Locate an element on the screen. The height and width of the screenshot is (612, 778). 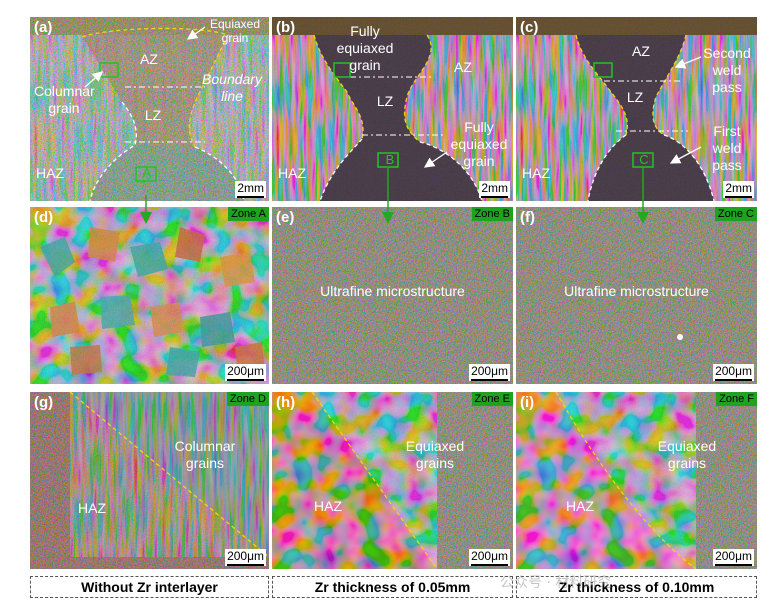
scale-bar-h: 200μm is located at coordinates (489, 557).